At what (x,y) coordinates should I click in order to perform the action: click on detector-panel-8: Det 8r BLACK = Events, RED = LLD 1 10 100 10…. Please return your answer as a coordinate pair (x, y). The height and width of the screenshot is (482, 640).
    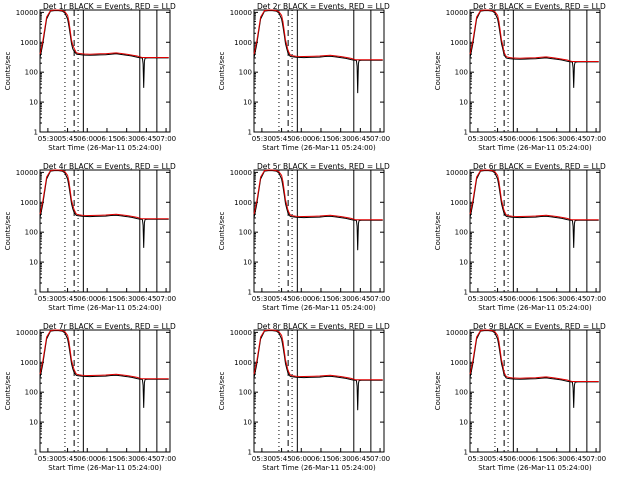
    Looking at the image, I should click on (304, 397).